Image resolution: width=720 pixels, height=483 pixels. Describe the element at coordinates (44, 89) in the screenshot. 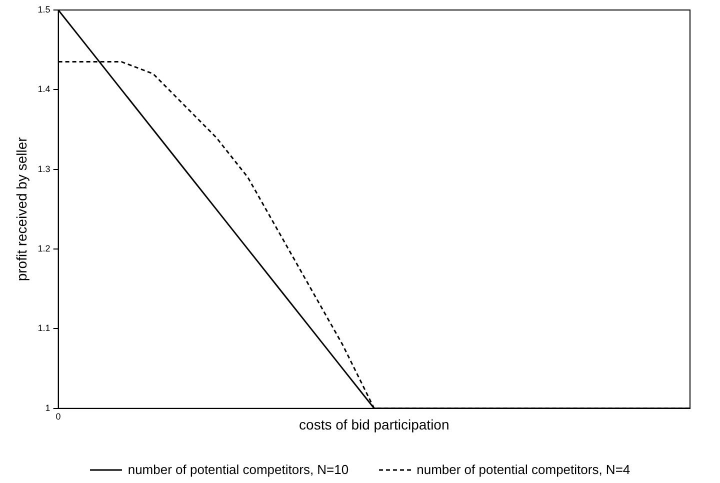

I see `y-tick-label: 1.4` at that location.